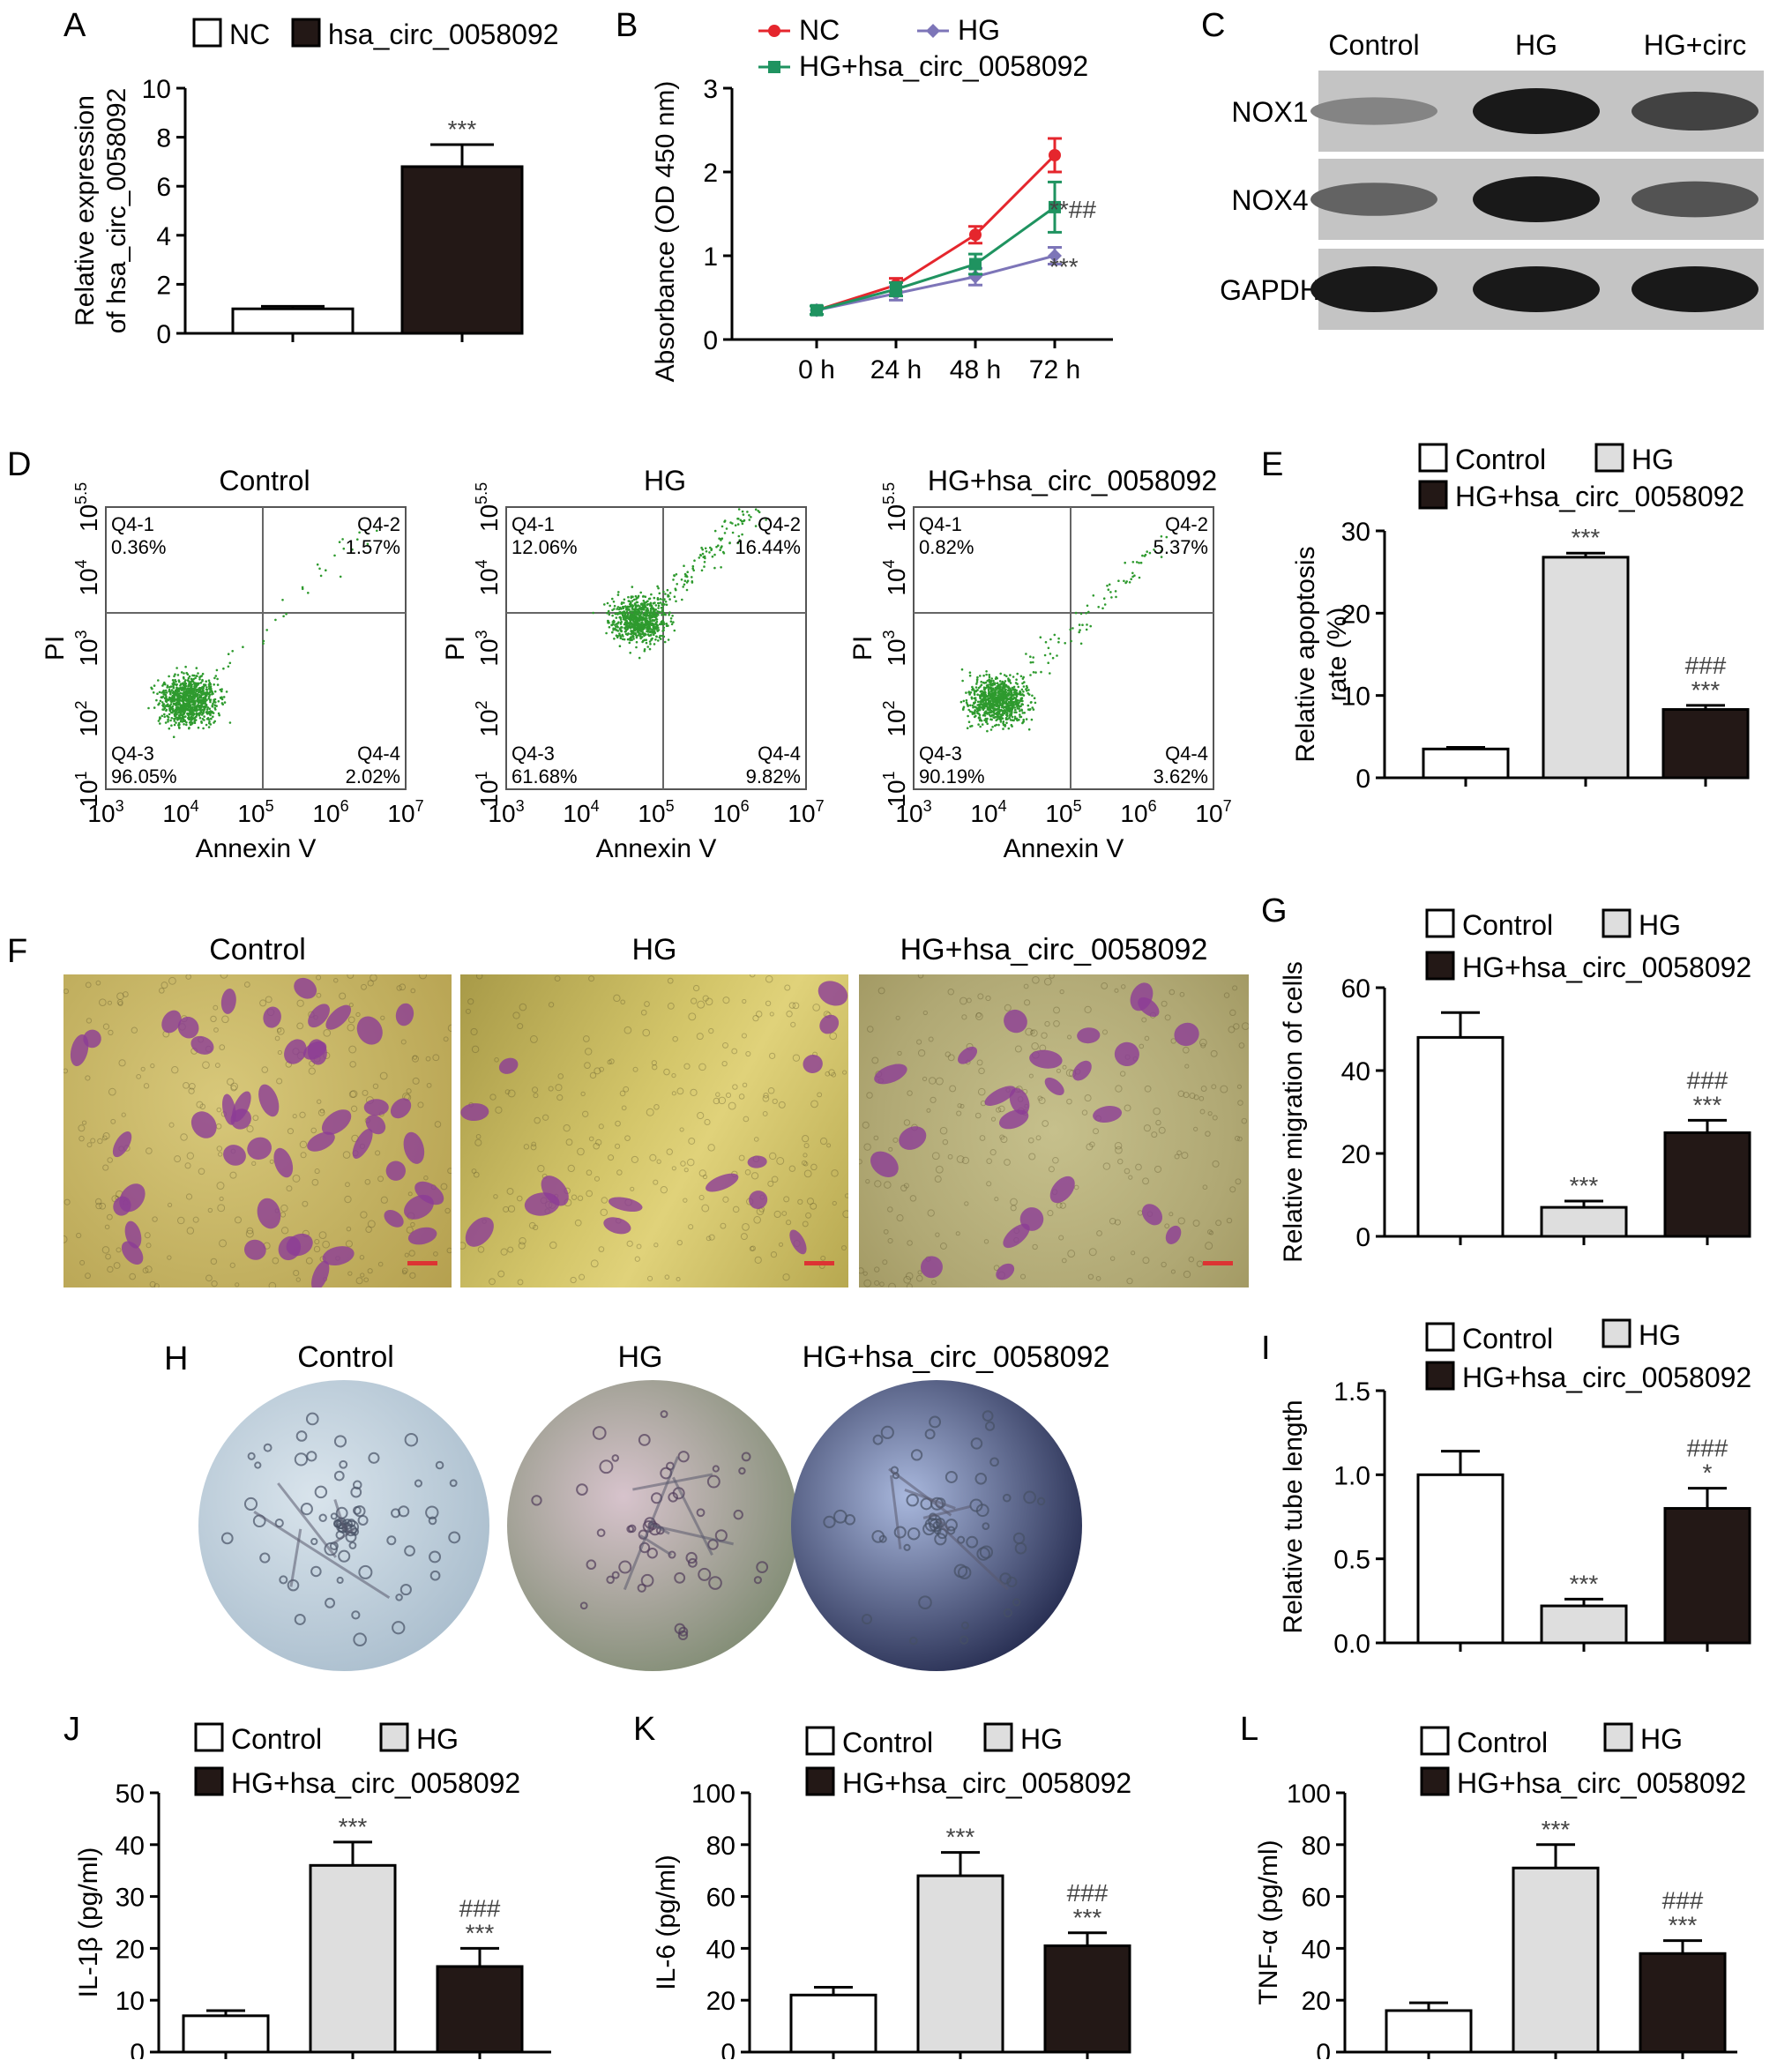 Image resolution: width=1792 pixels, height=2060 pixels. I want to click on legend-marker, so click(774, 31).